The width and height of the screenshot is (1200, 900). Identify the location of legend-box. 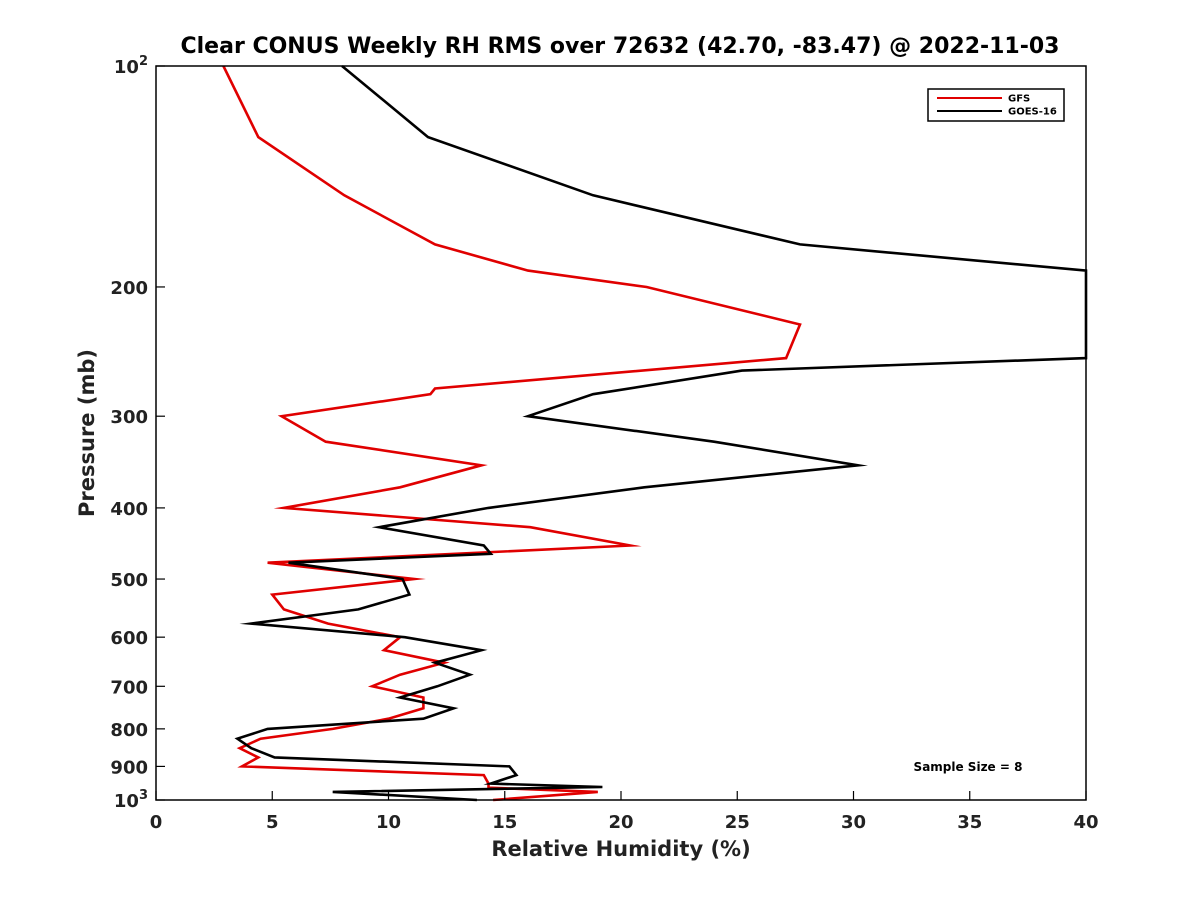
(996, 105).